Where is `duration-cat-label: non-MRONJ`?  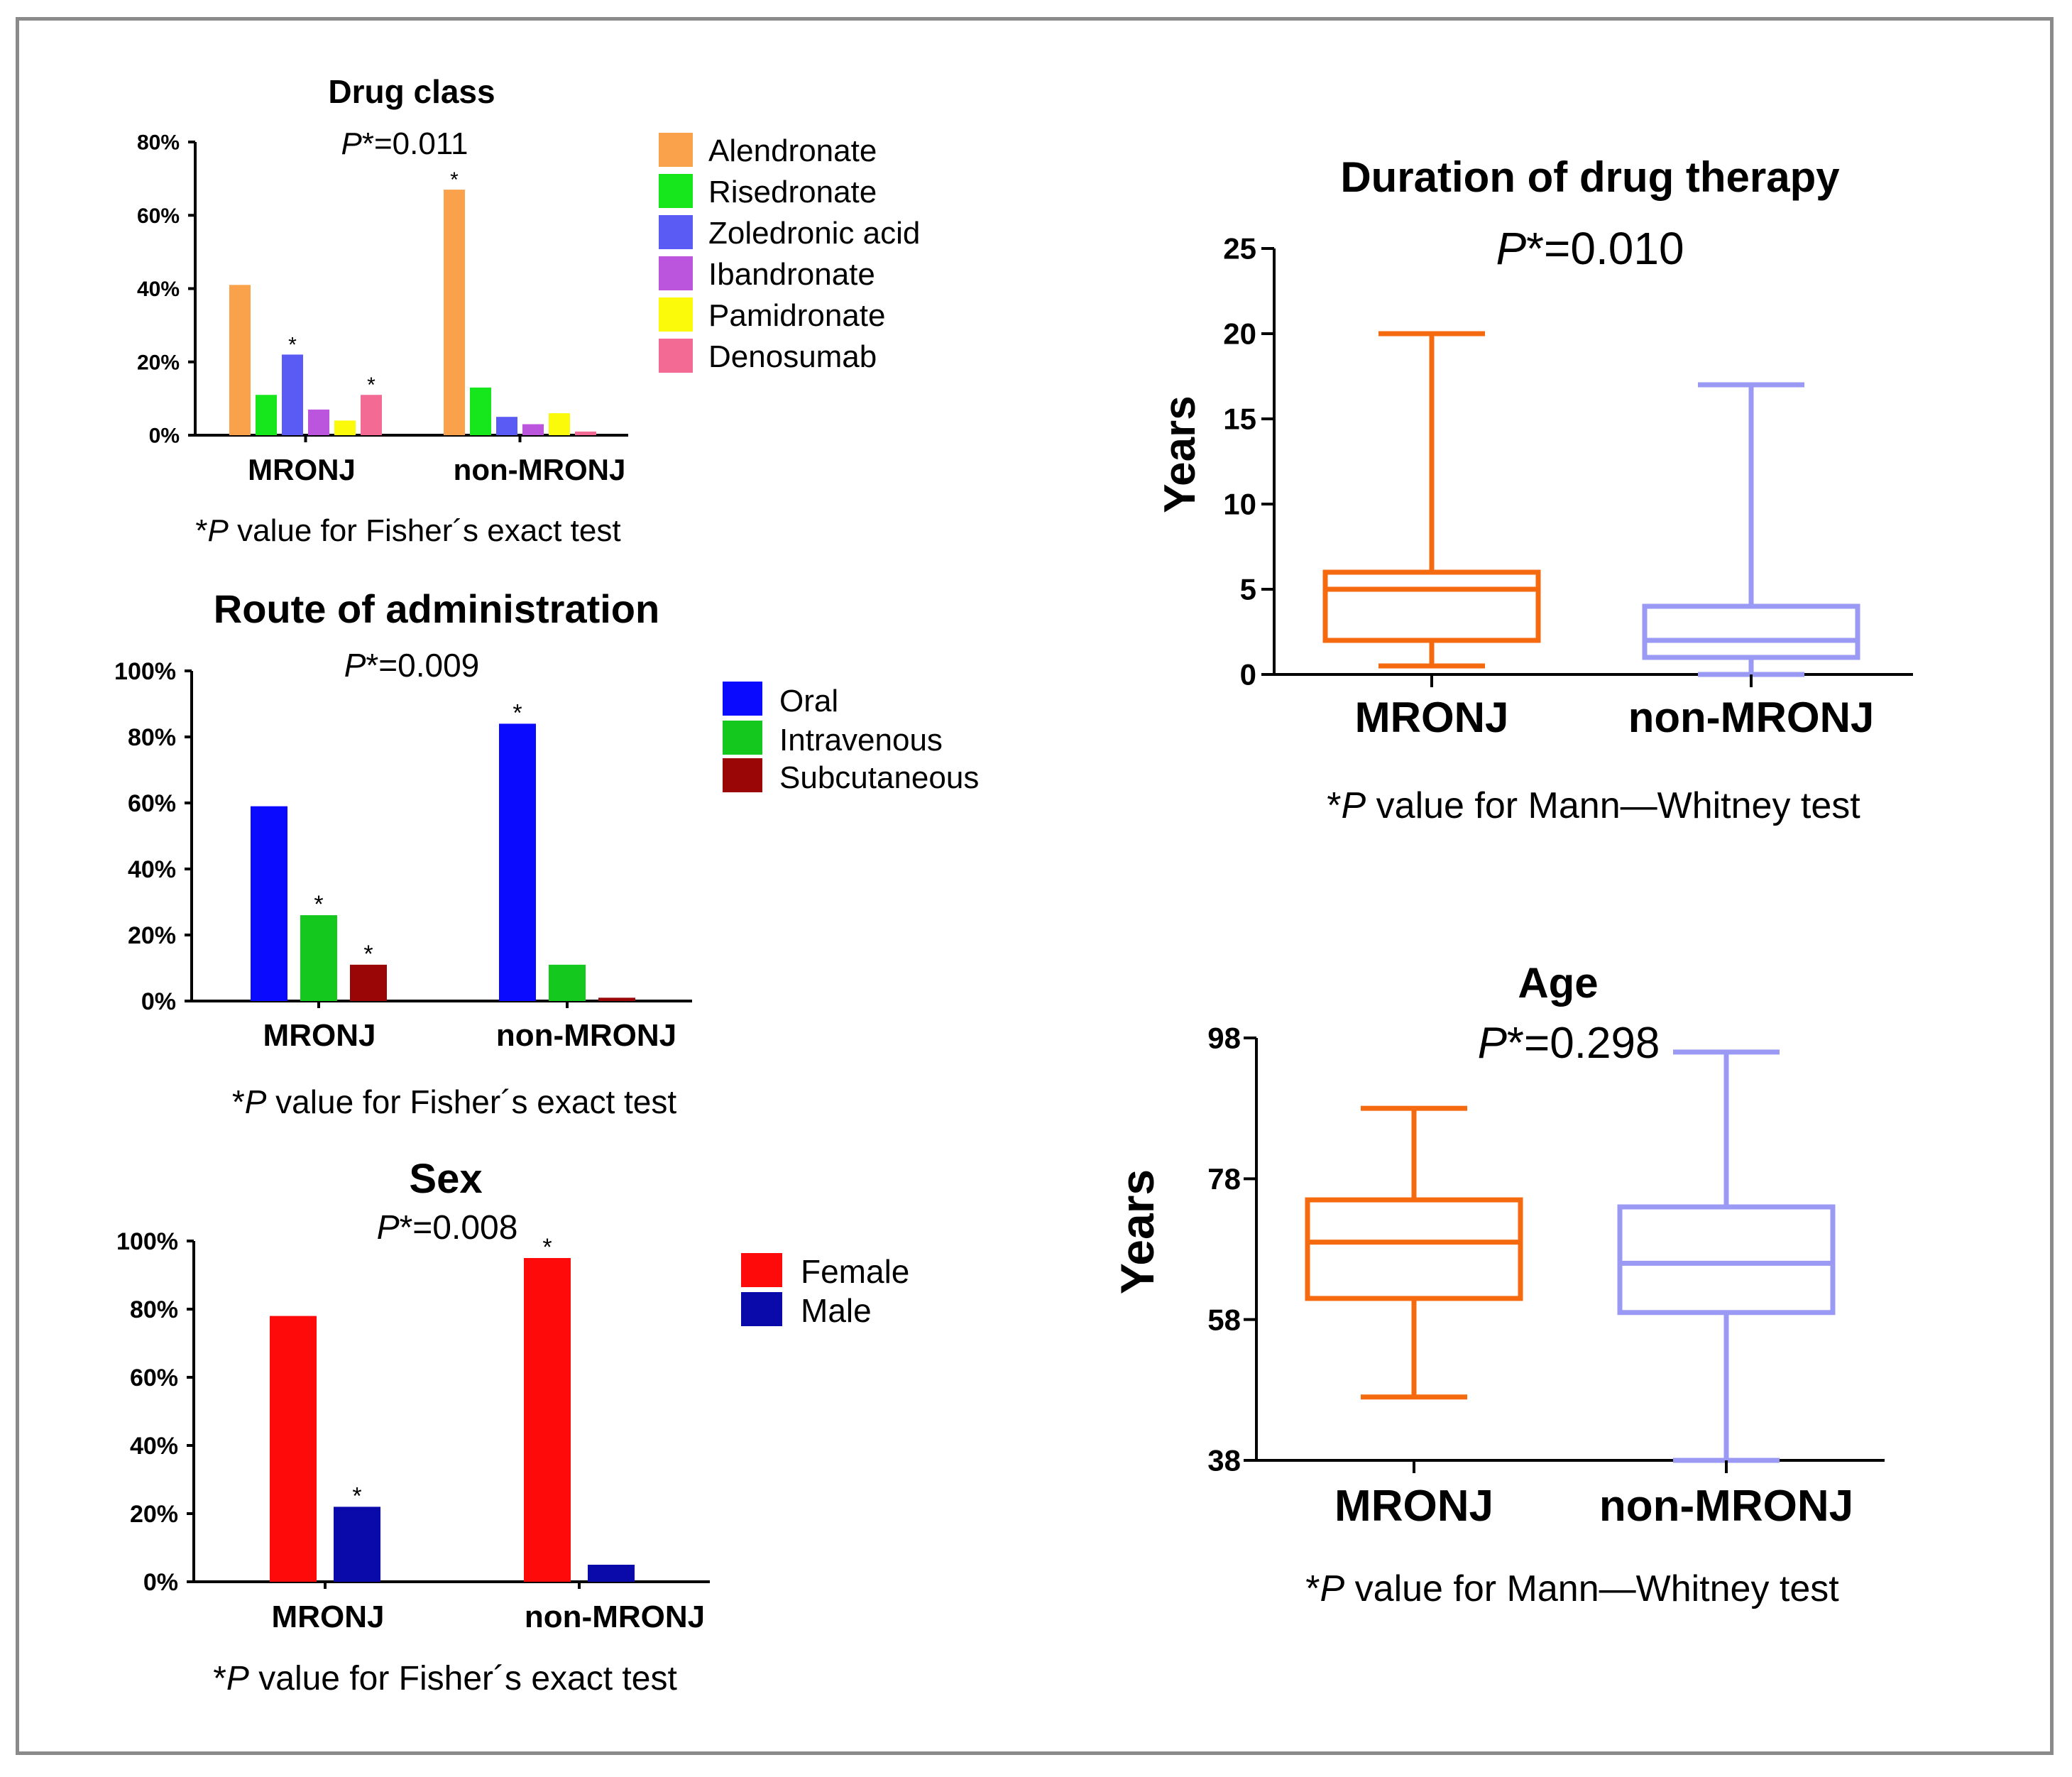 duration-cat-label: non-MRONJ is located at coordinates (1751, 718).